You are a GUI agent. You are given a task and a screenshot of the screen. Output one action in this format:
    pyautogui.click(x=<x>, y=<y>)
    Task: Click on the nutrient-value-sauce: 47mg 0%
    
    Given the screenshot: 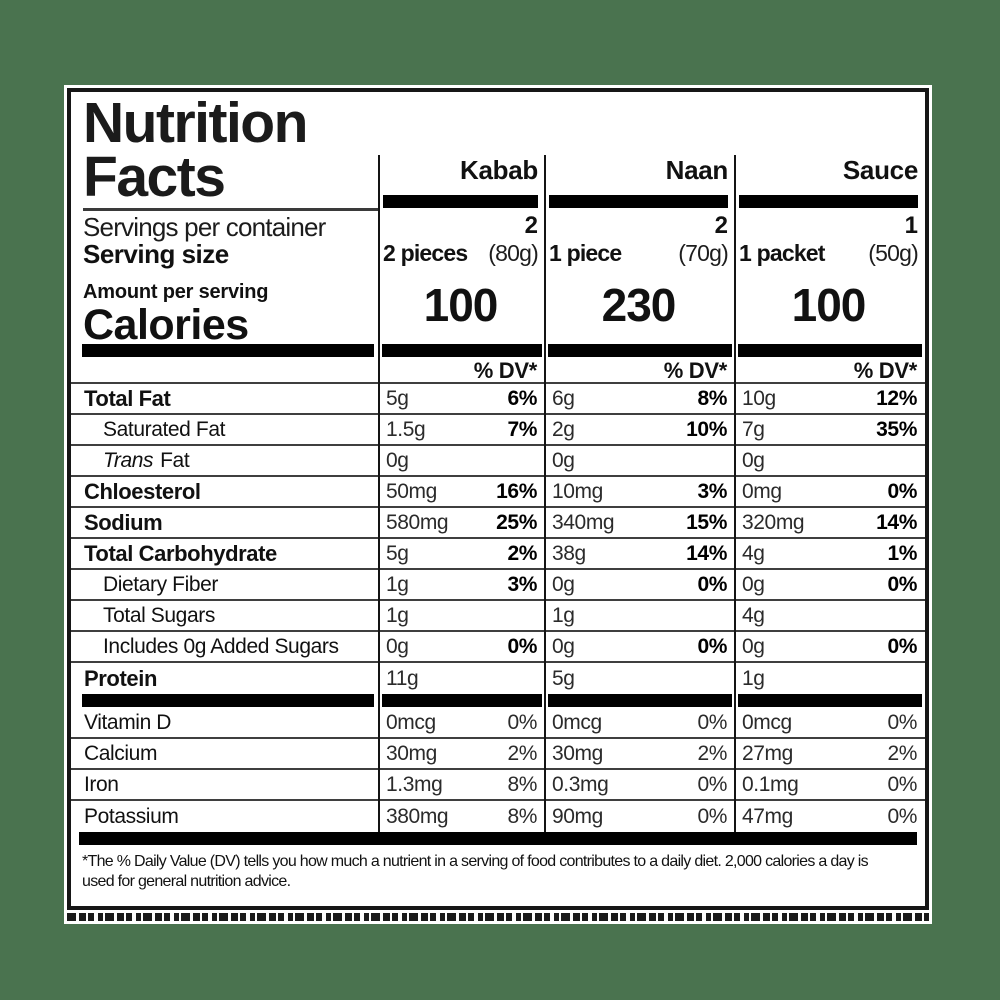 What is the action you would take?
    pyautogui.click(x=830, y=817)
    